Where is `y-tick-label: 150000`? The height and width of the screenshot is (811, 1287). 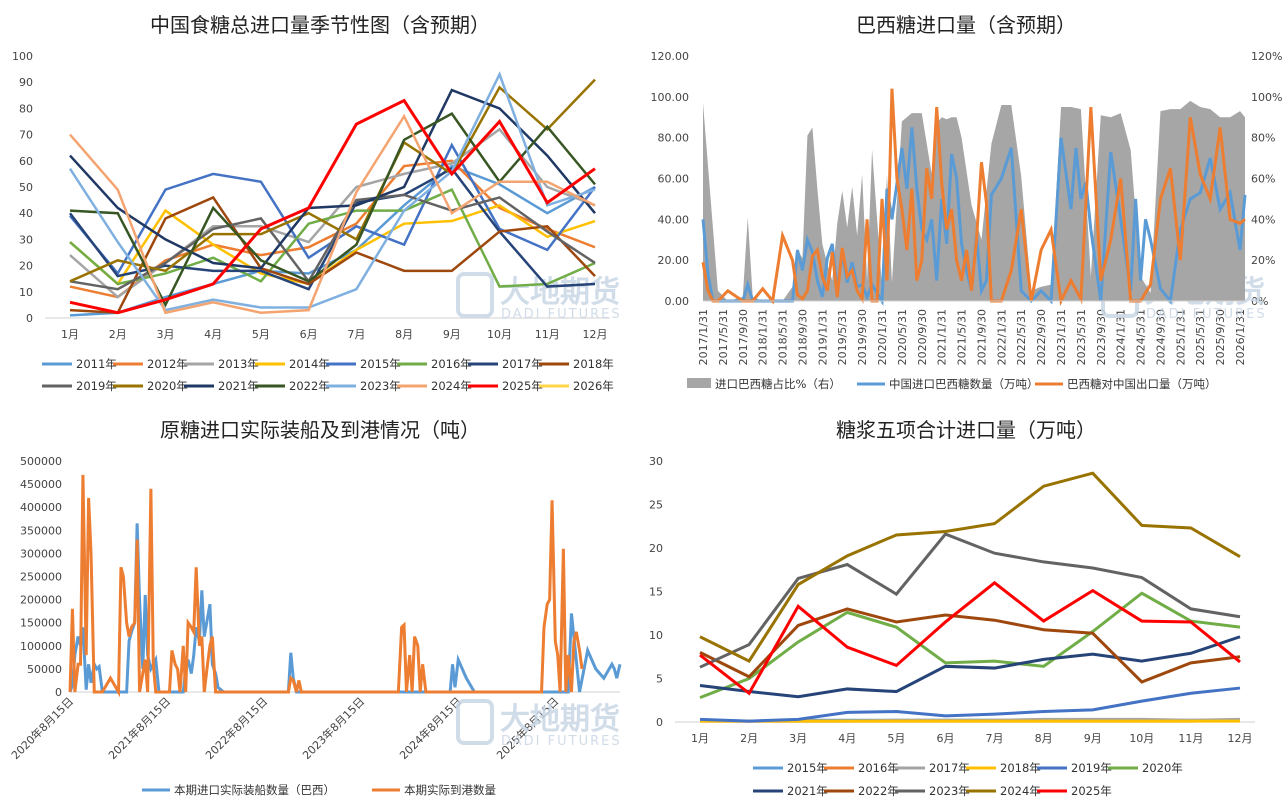
y-tick-label: 150000 is located at coordinates (41, 623).